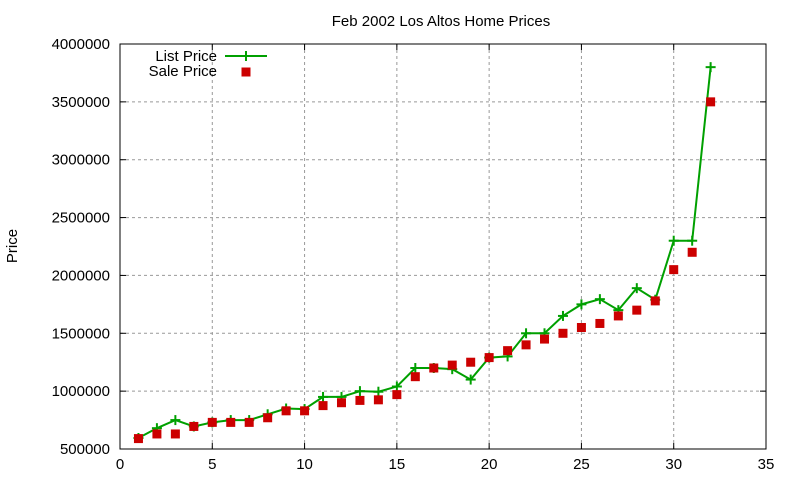 The width and height of the screenshot is (800, 480). What do you see at coordinates (304, 464) in the screenshot?
I see `x-tick-label: 10` at bounding box center [304, 464].